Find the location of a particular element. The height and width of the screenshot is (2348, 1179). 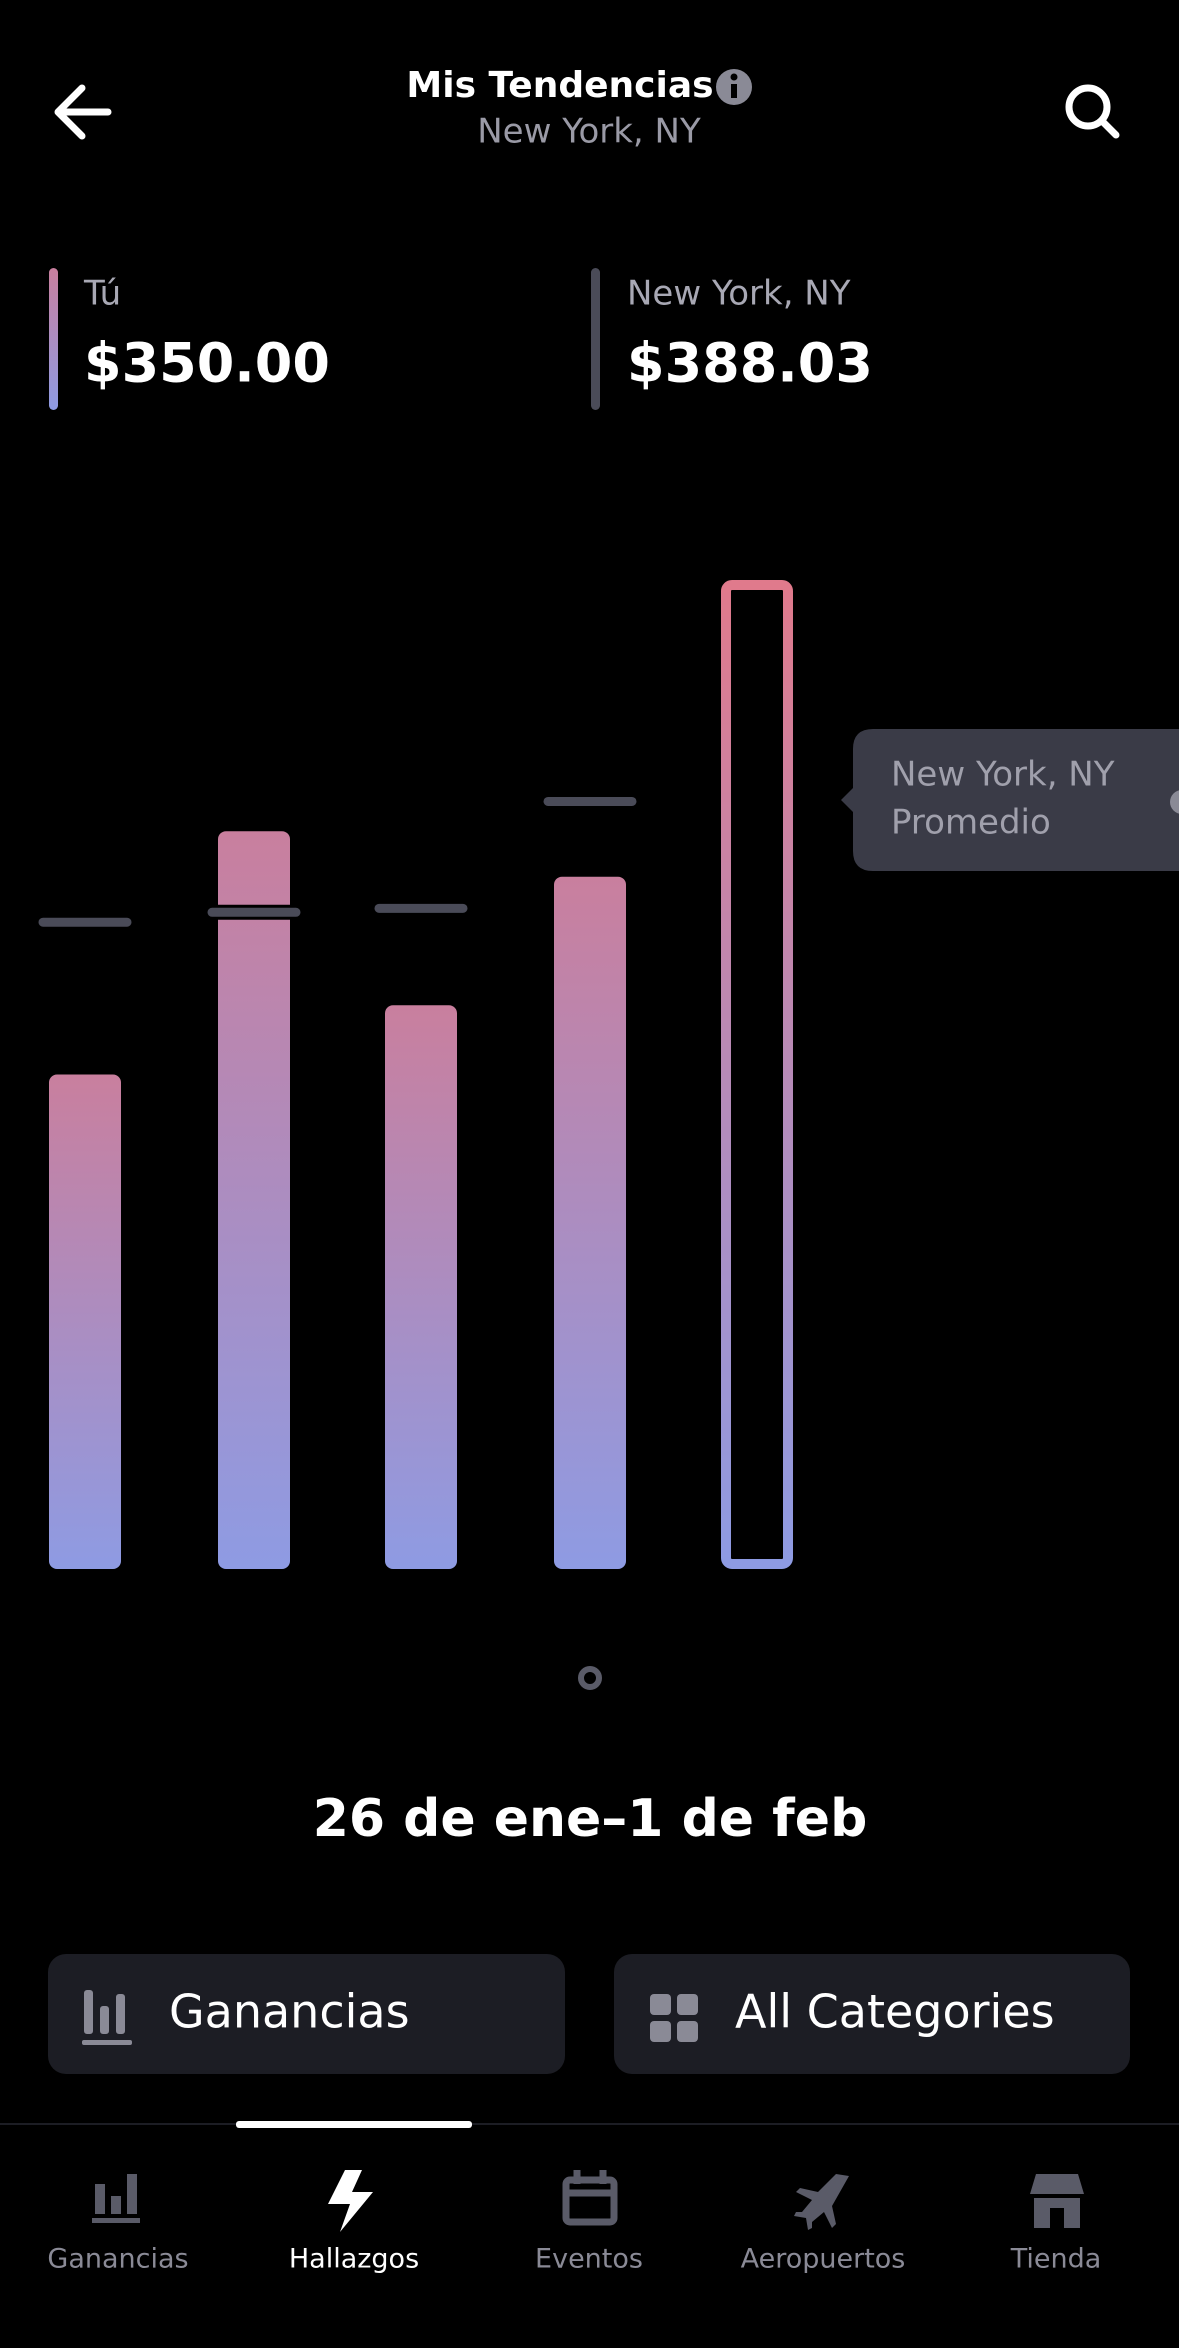

filter-label: Ganancias is located at coordinates (289, 2012).